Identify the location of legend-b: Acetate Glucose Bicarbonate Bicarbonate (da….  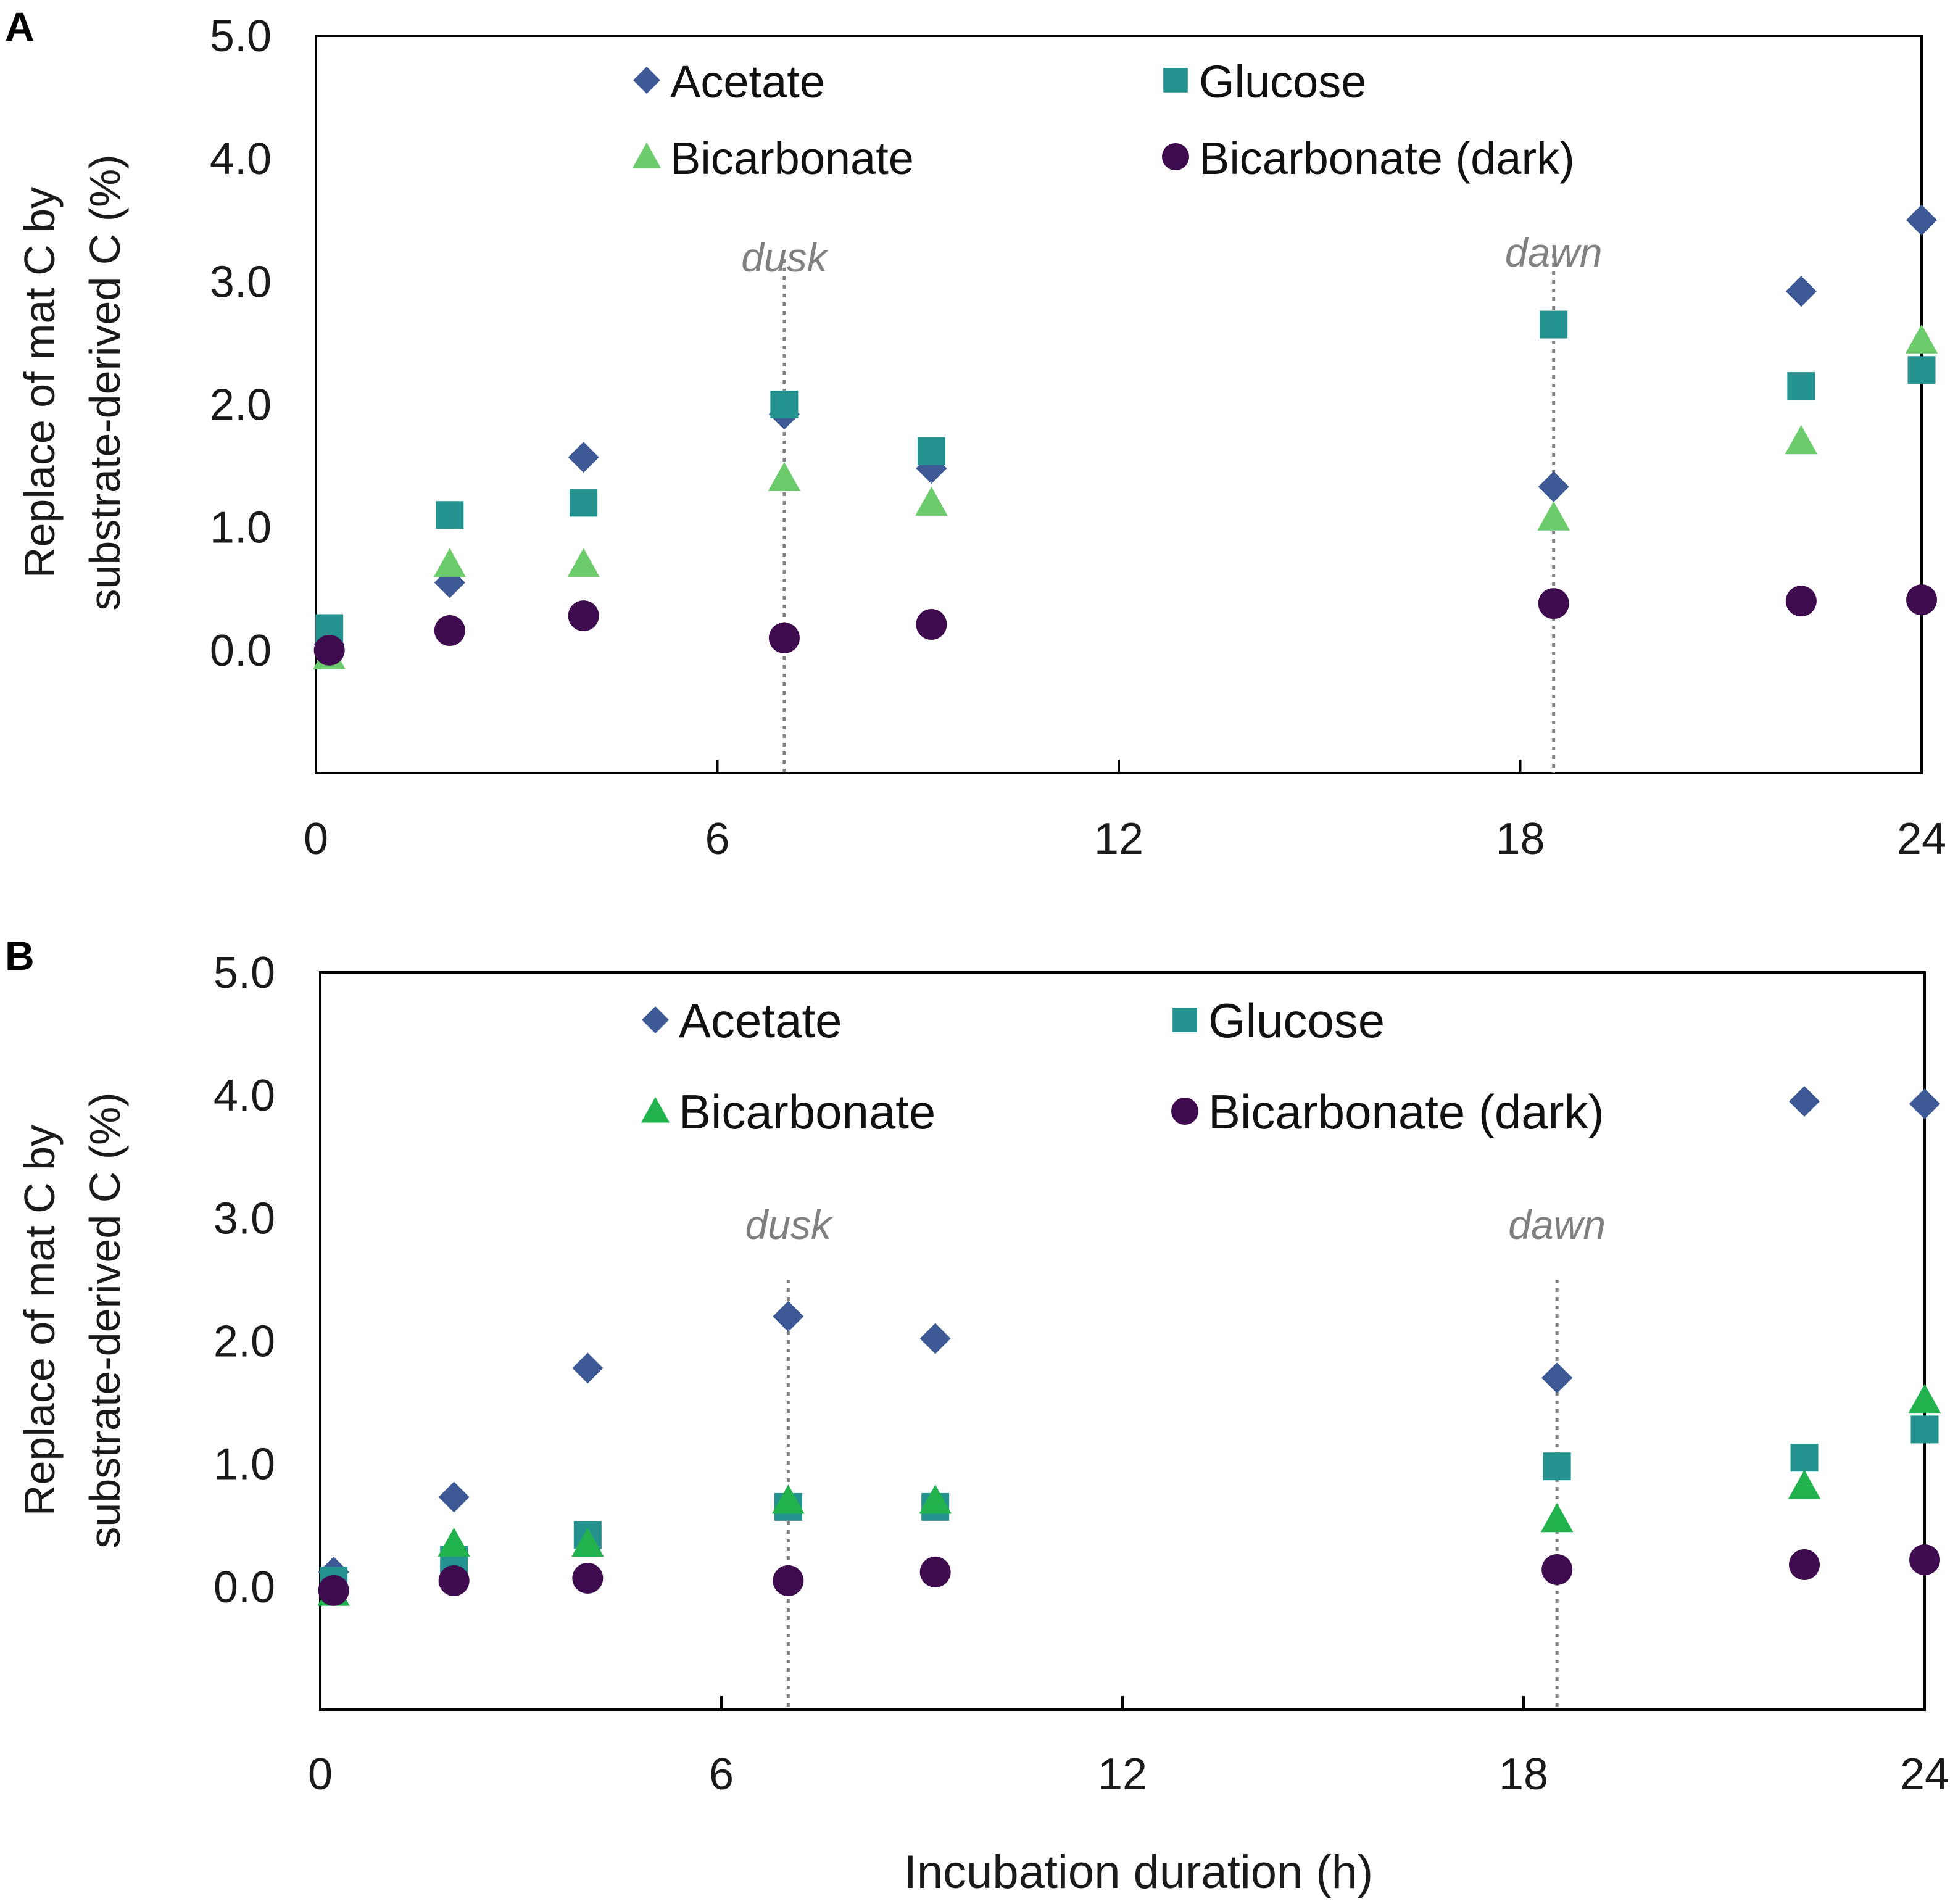
(1122, 1066).